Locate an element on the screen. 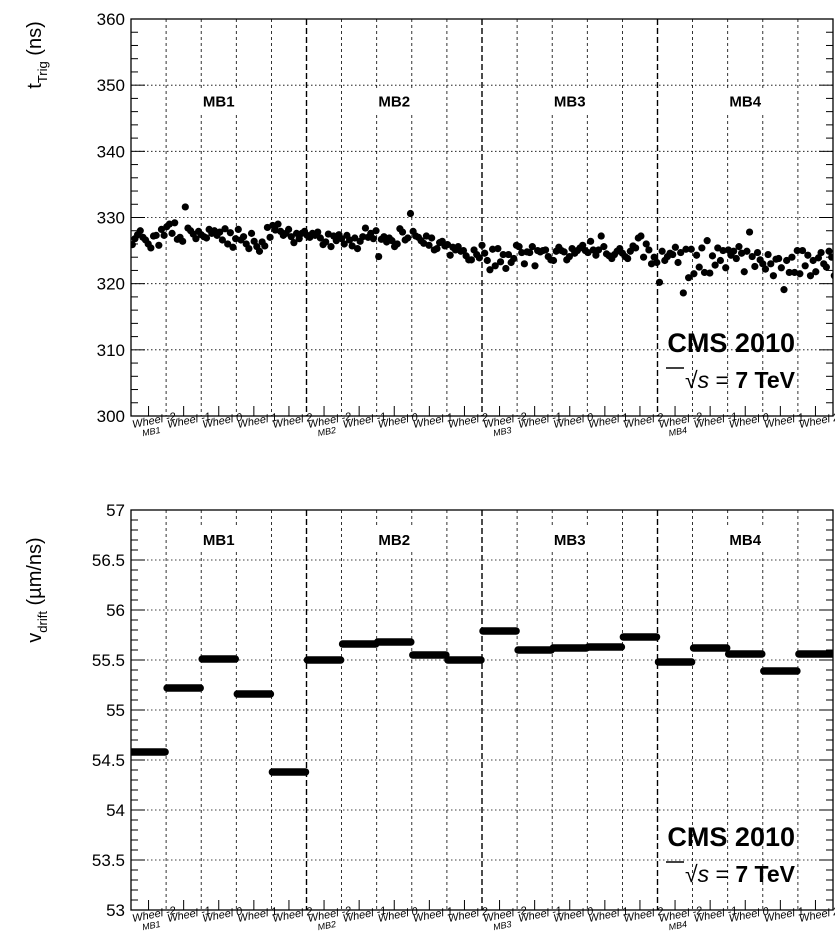 Image resolution: width=835 pixels, height=952 pixels. y-tick-label: 56.5 is located at coordinates (108, 560).